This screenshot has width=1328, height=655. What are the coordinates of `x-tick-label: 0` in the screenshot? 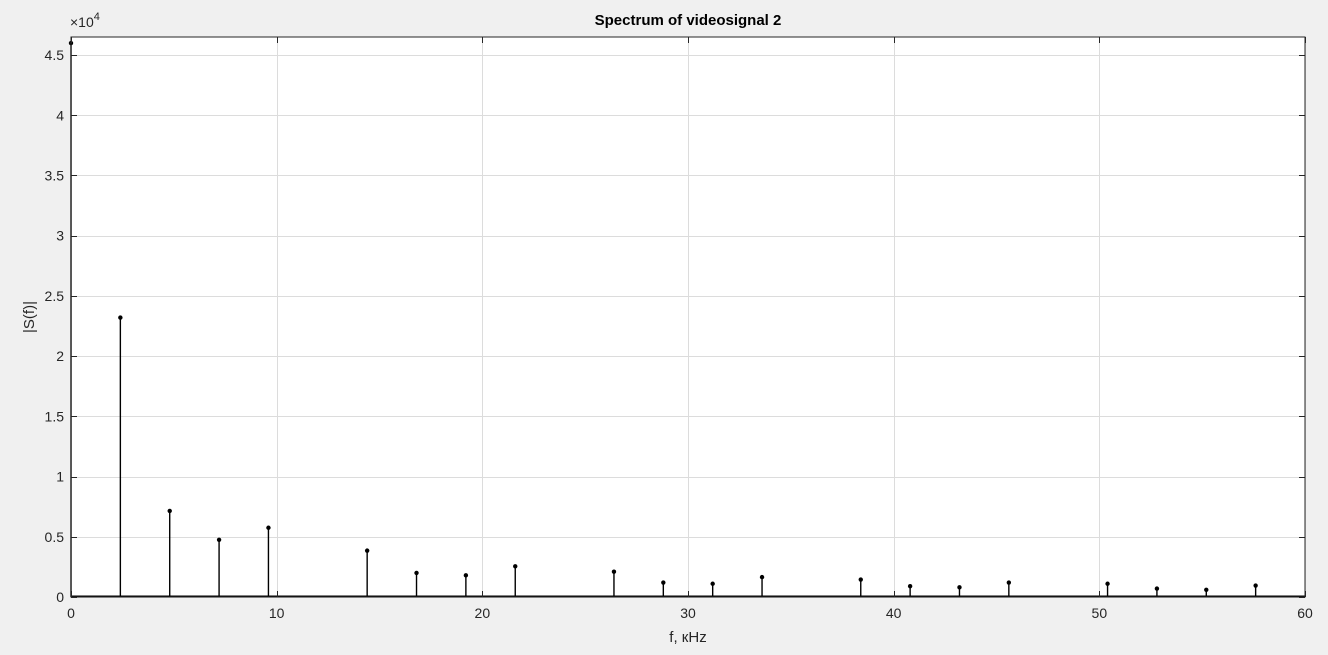 It's located at (71, 613).